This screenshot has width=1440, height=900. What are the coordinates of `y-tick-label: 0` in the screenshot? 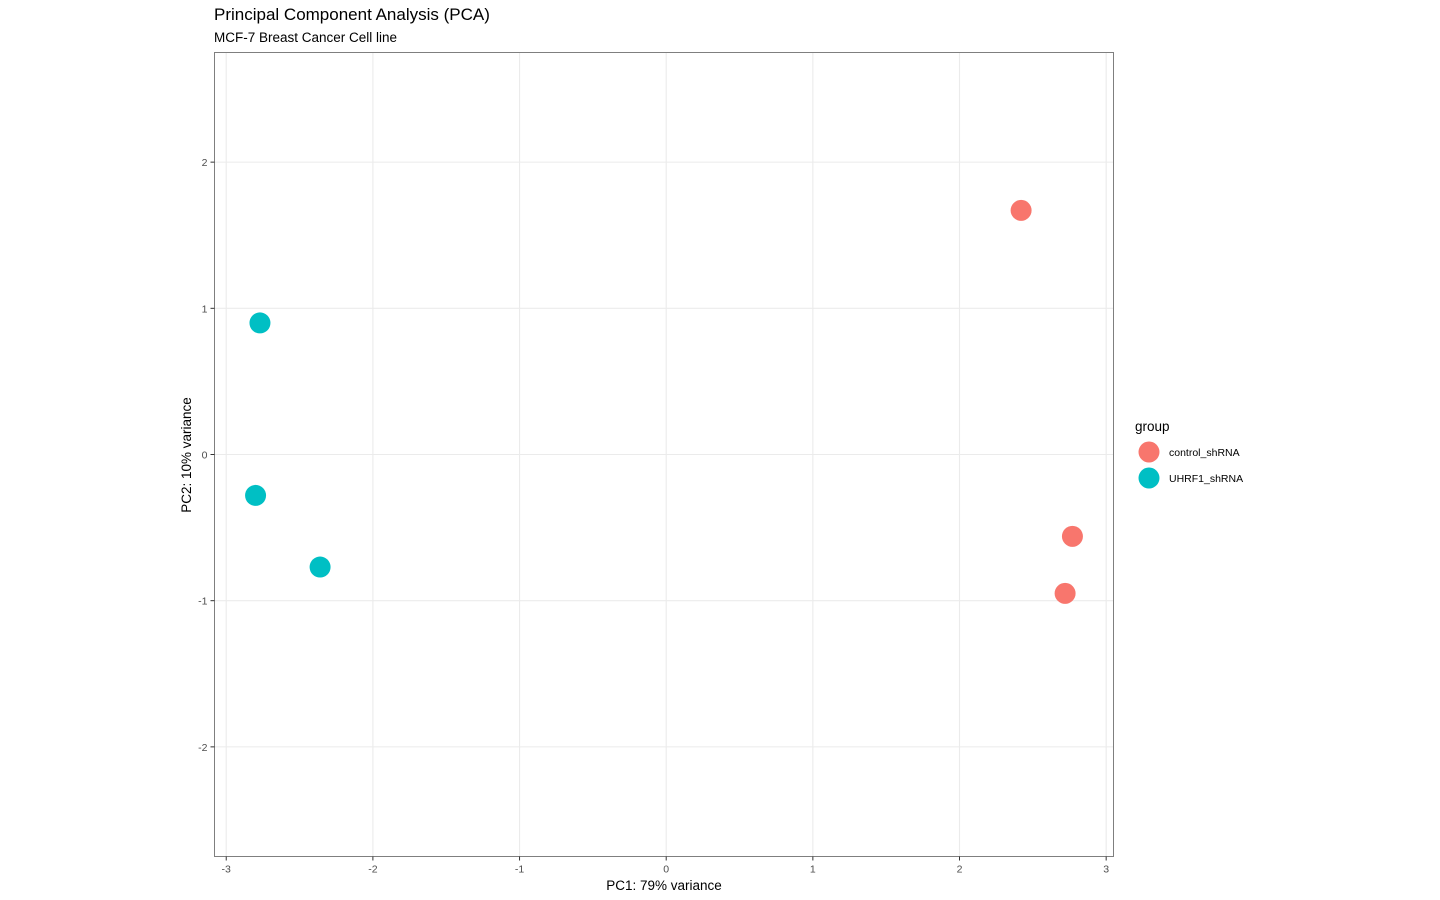 It's located at (205, 456).